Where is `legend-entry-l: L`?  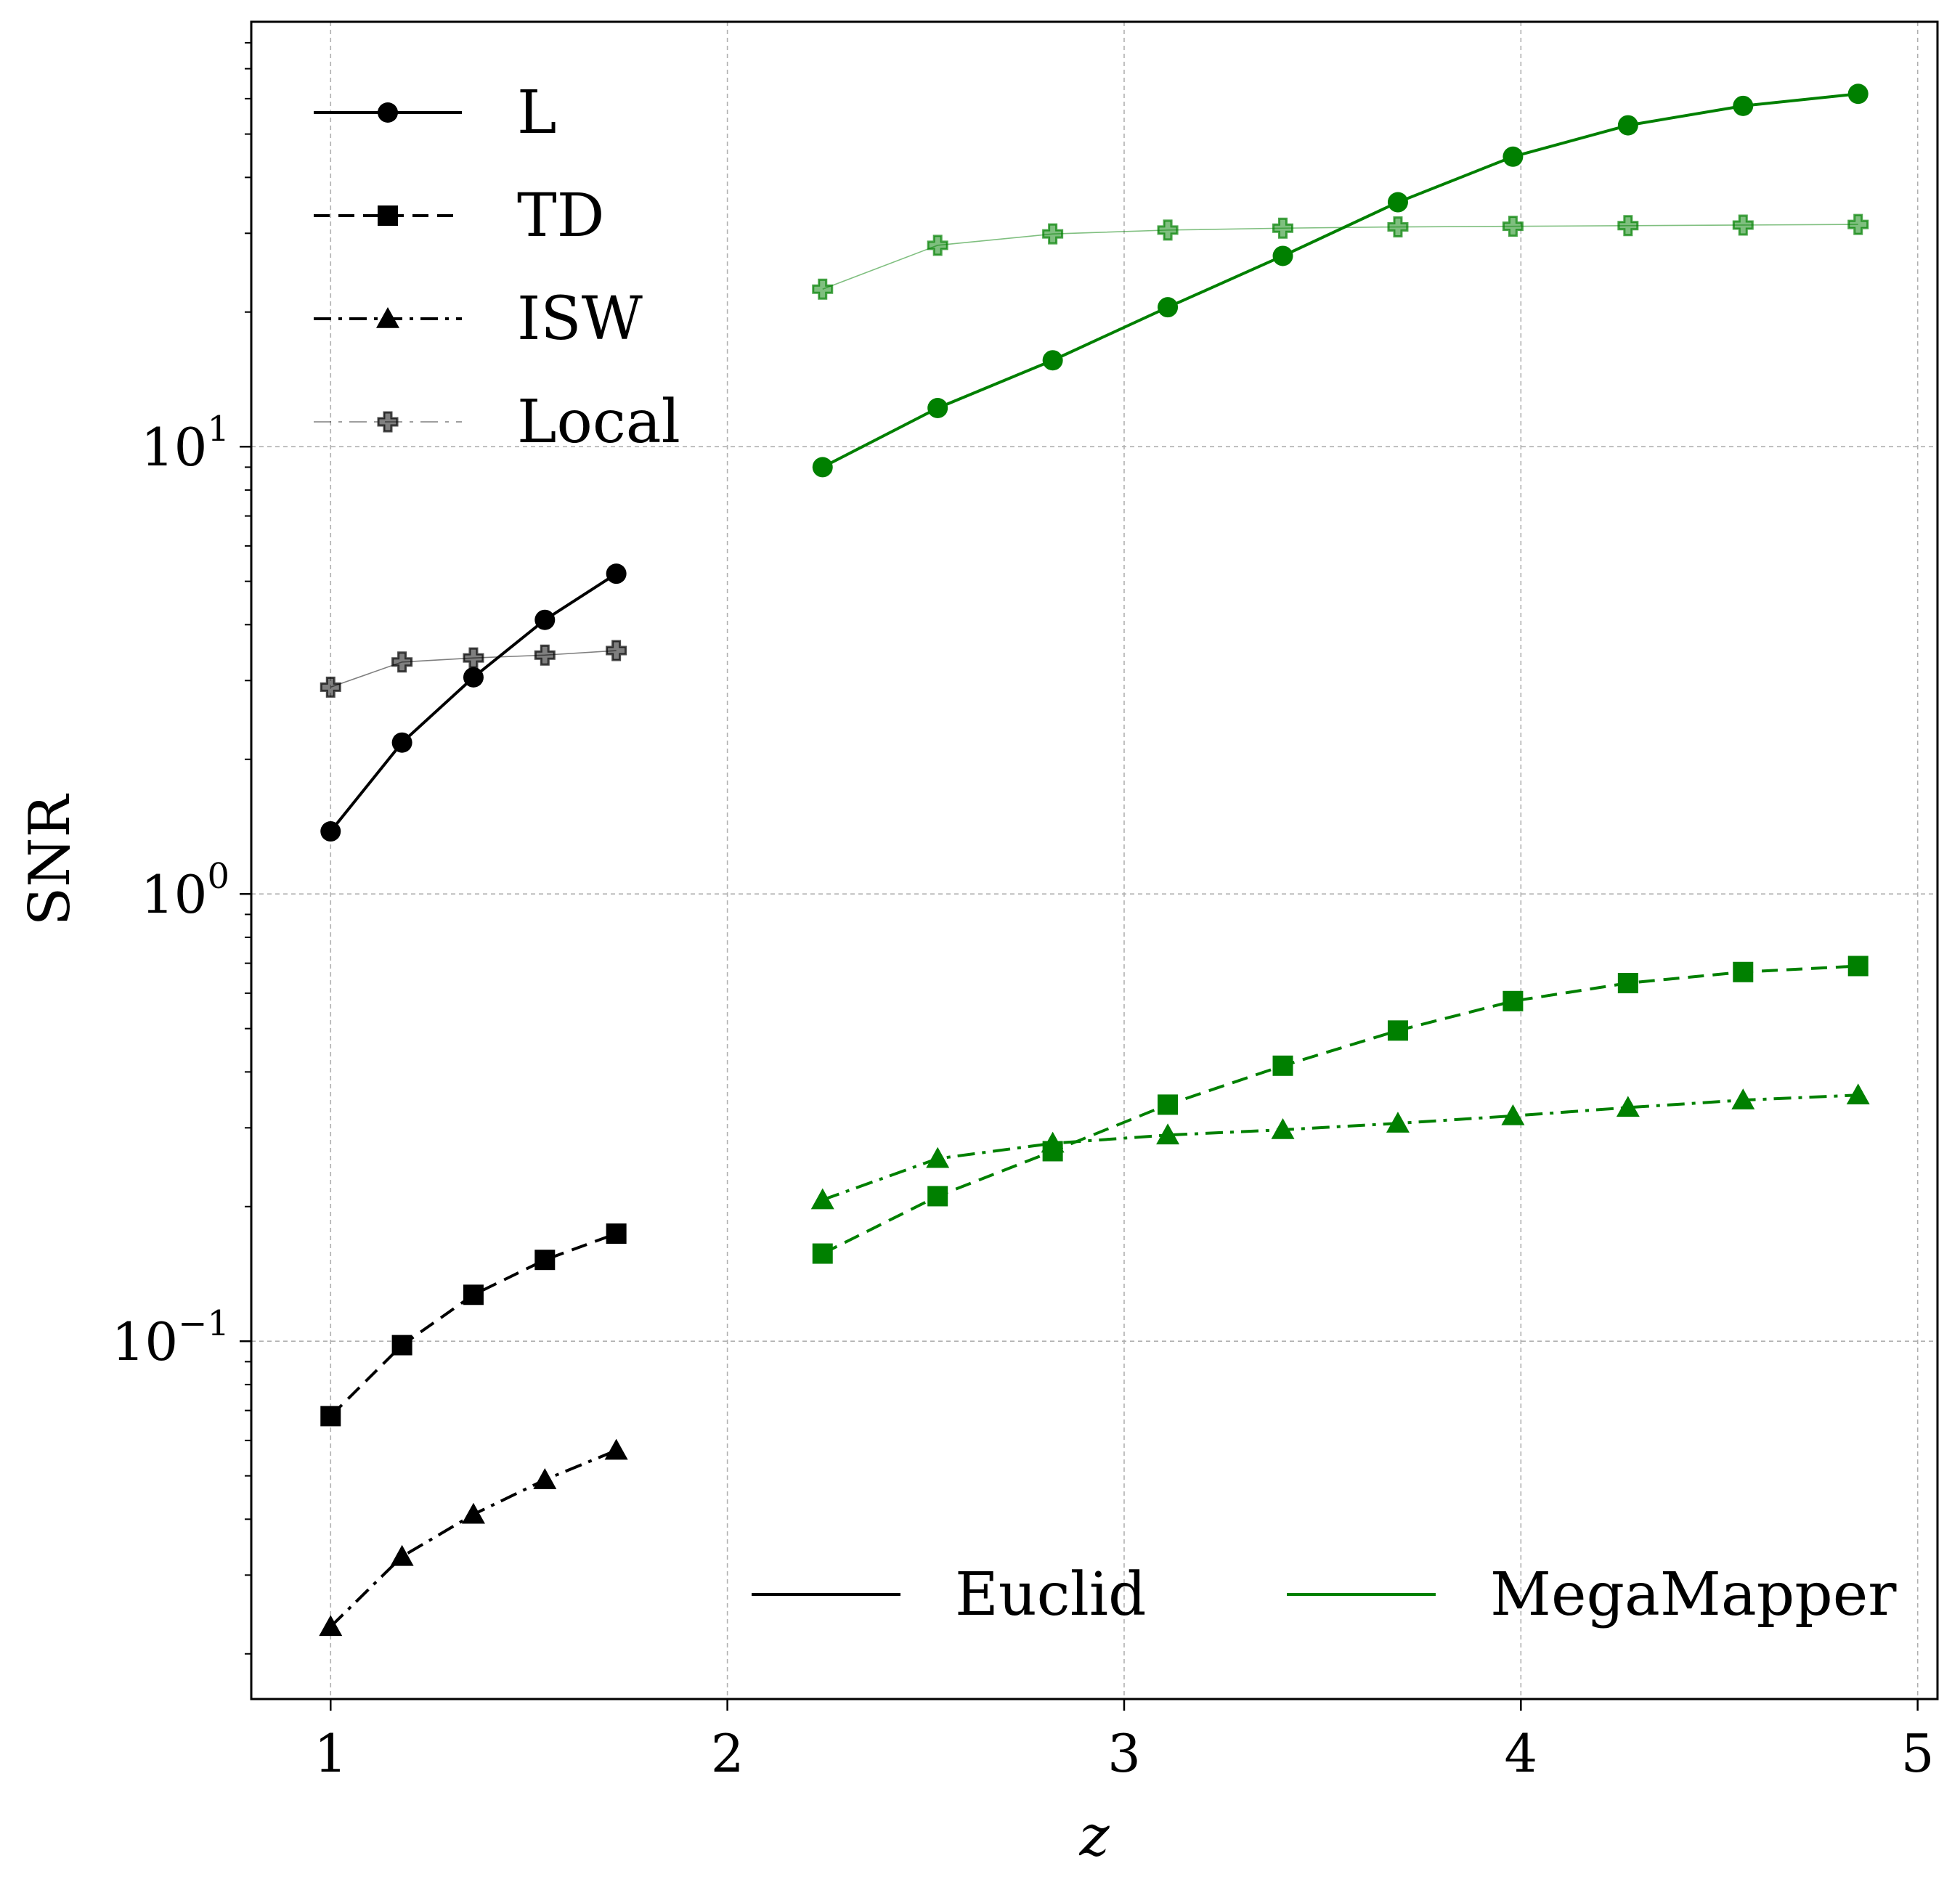
legend-entry-l: L is located at coordinates (435, 112).